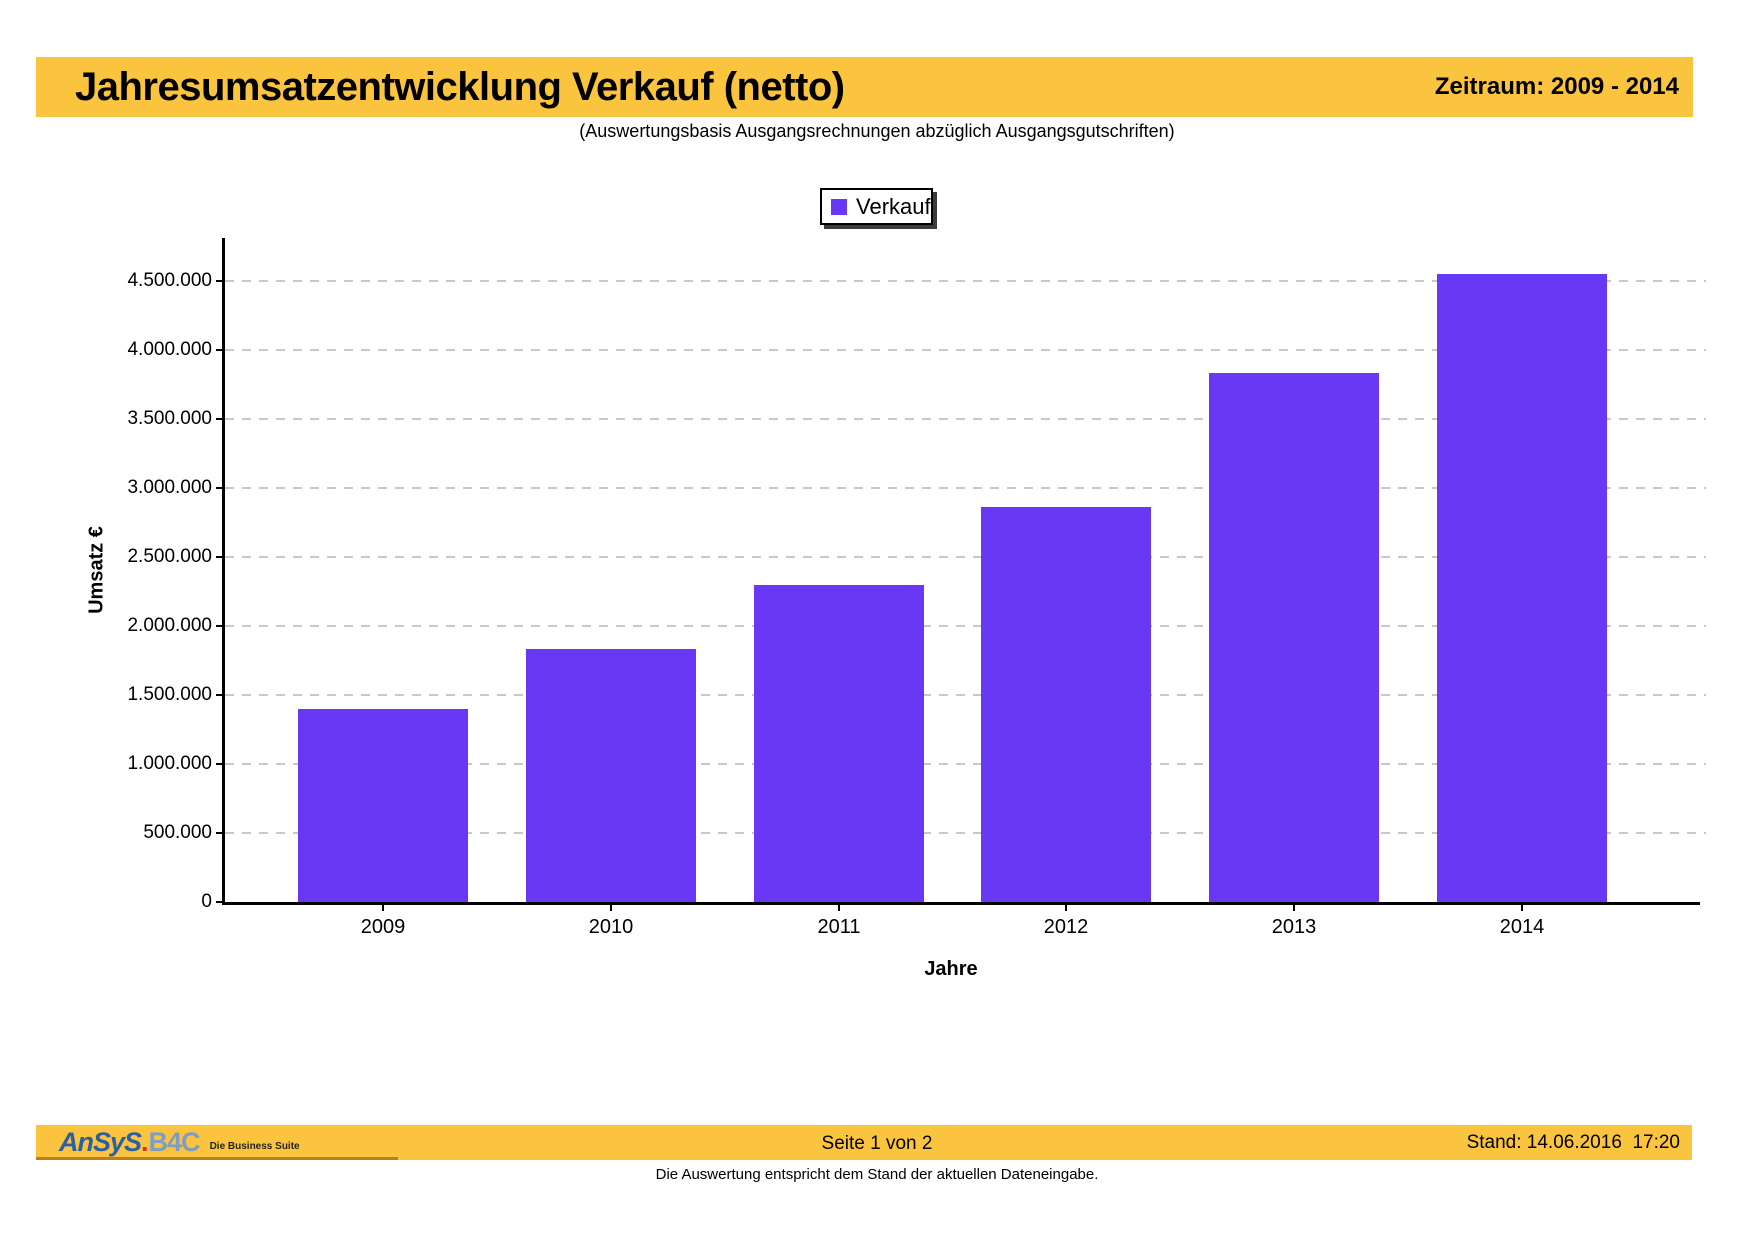  Describe the element at coordinates (177, 832) in the screenshot. I see `y-tick-label: 500.000` at that location.